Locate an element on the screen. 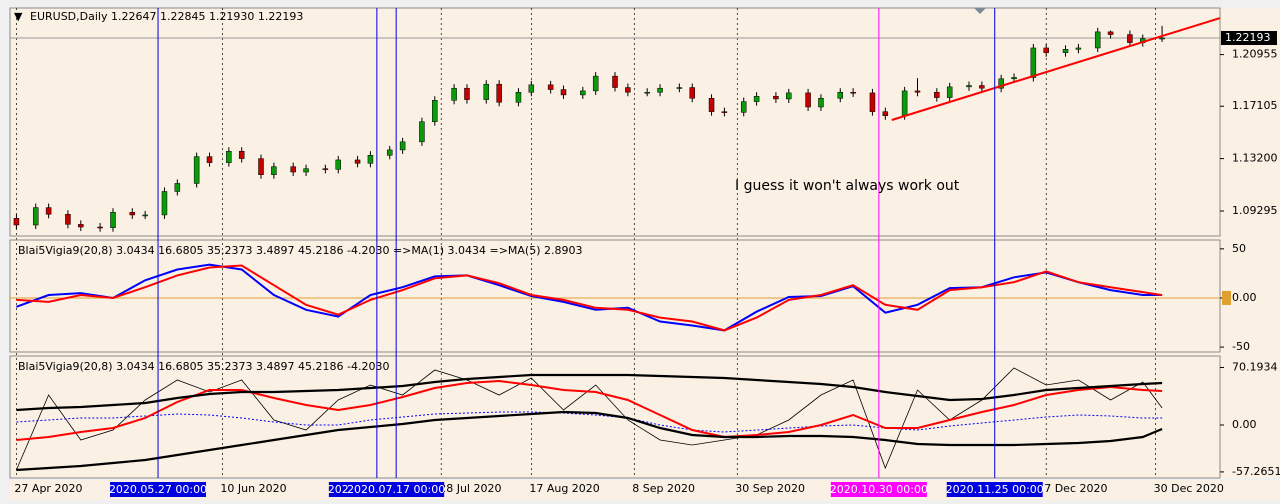 Image resolution: width=1280 pixels, height=504 pixels. vertical-label: 2020.11.25 00:00 is located at coordinates (995, 489).